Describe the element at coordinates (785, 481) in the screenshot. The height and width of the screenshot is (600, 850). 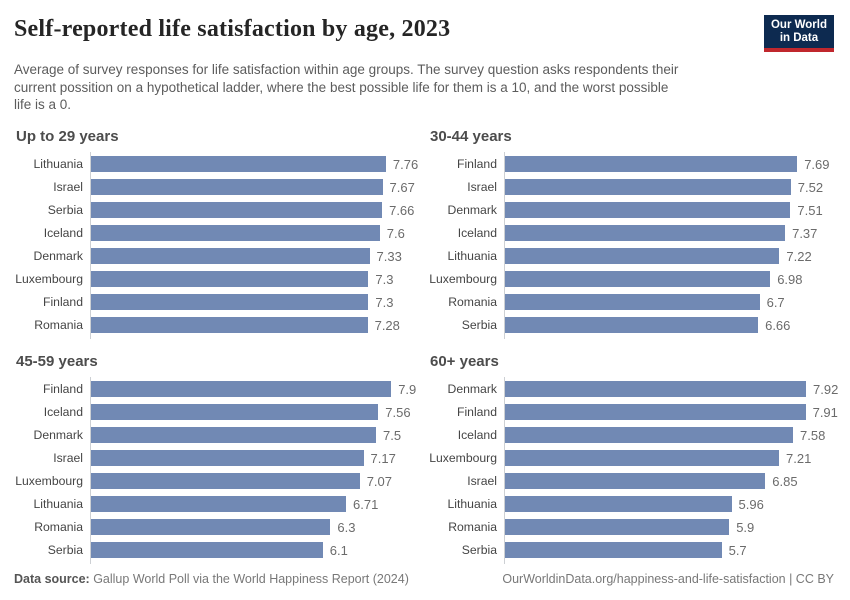
I see `value-label: 6.85` at that location.